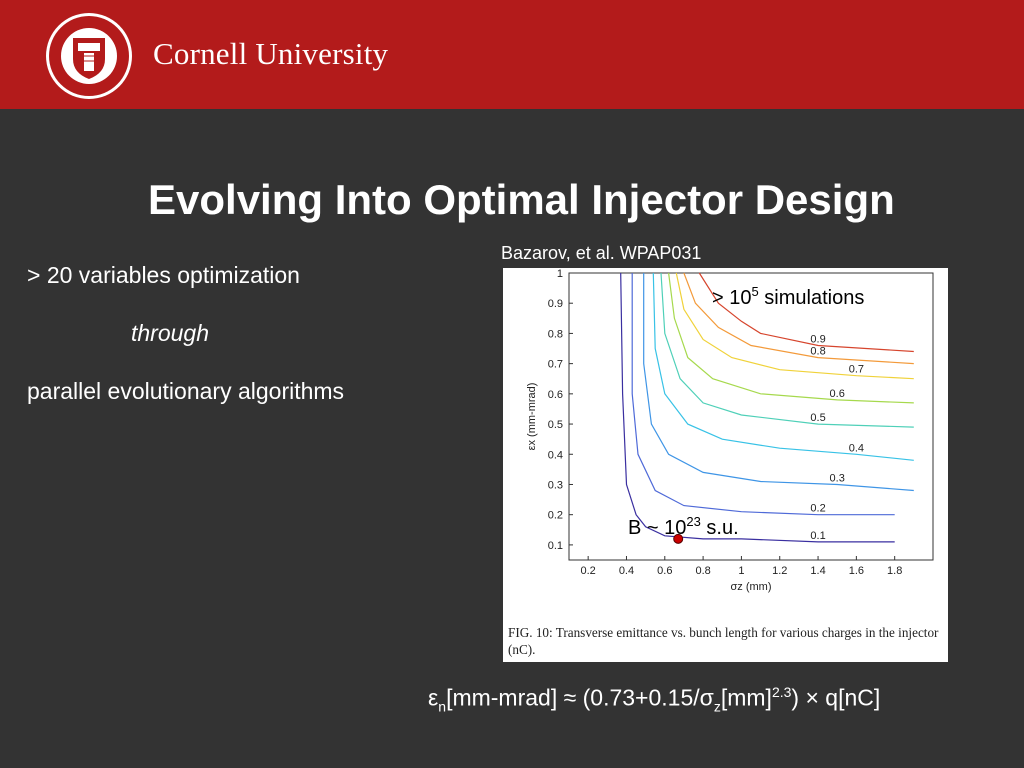 The width and height of the screenshot is (1024, 768). Describe the element at coordinates (806, 312) in the screenshot. I see `contour-line-0.9` at that location.